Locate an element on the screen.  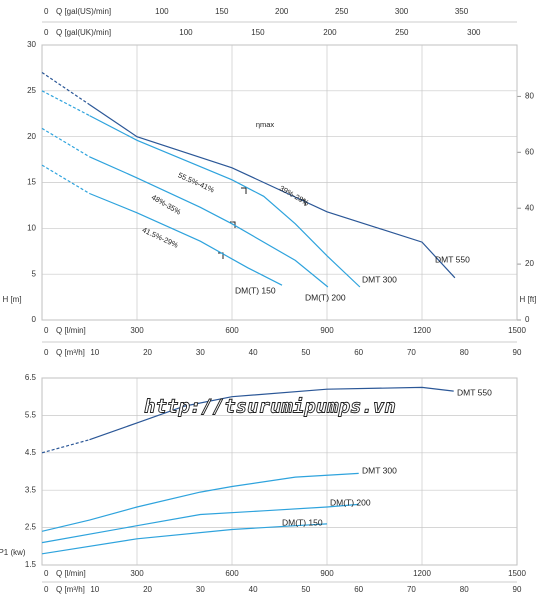
efficiency-marker is located at coordinates (262, 223).